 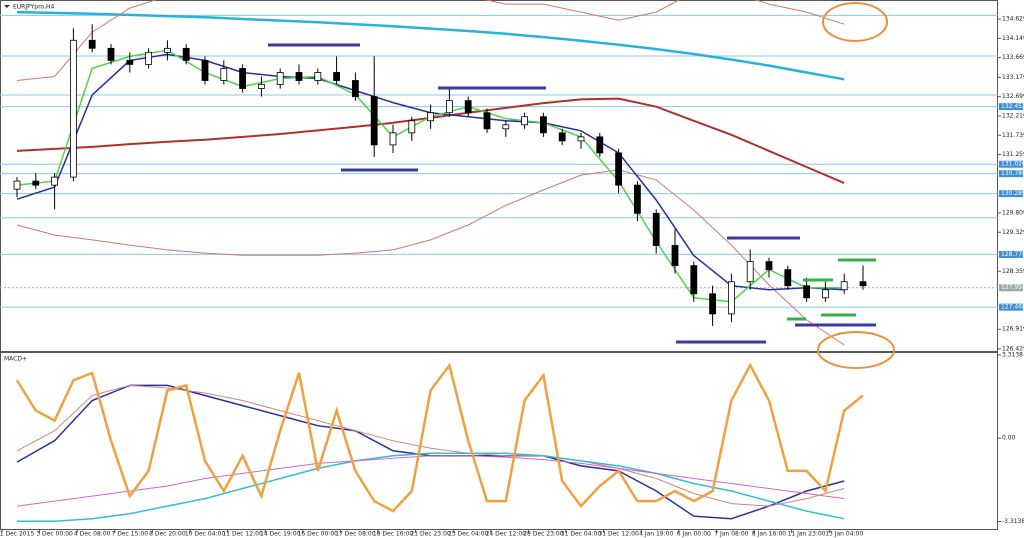 What do you see at coordinates (393, 534) in the screenshot?
I see `x-tick-label: 18 Dec 16:00` at bounding box center [393, 534].